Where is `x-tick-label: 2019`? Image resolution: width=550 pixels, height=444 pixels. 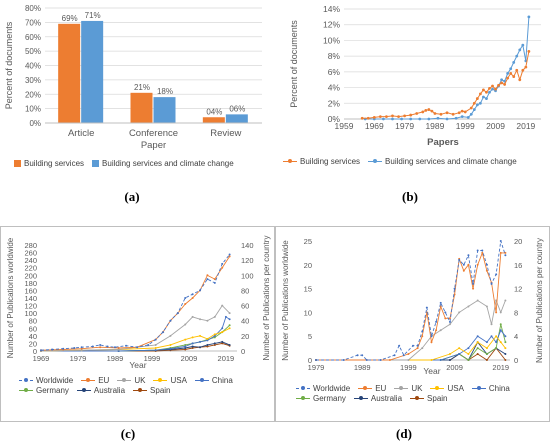
x-tick-label: 2019 is located at coordinates (500, 367).